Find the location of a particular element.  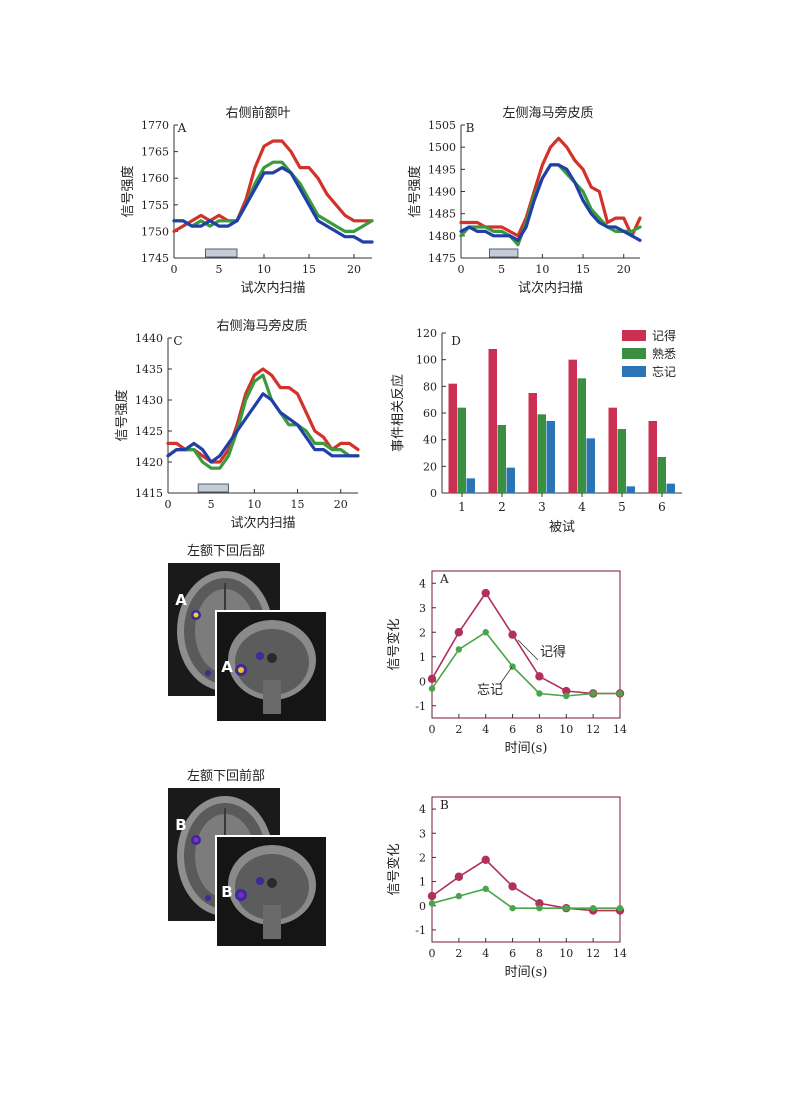

y-tick-label: 60 is located at coordinates (430, 413).